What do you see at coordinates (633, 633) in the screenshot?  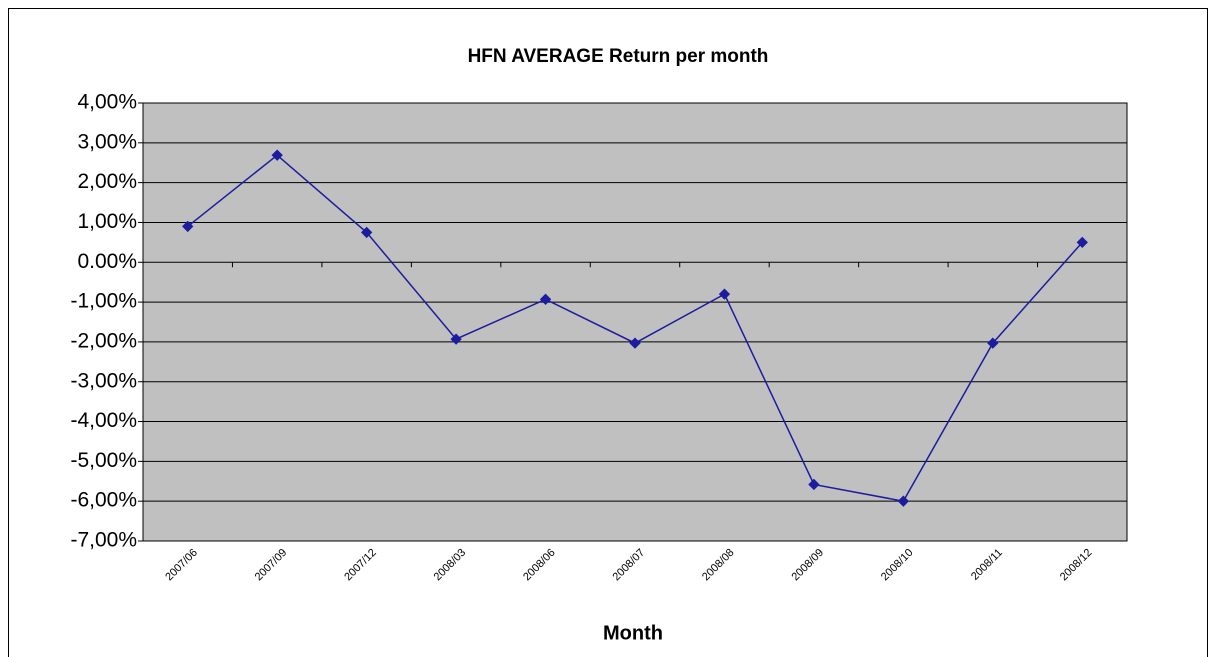 I see `x-axis-label: Month` at bounding box center [633, 633].